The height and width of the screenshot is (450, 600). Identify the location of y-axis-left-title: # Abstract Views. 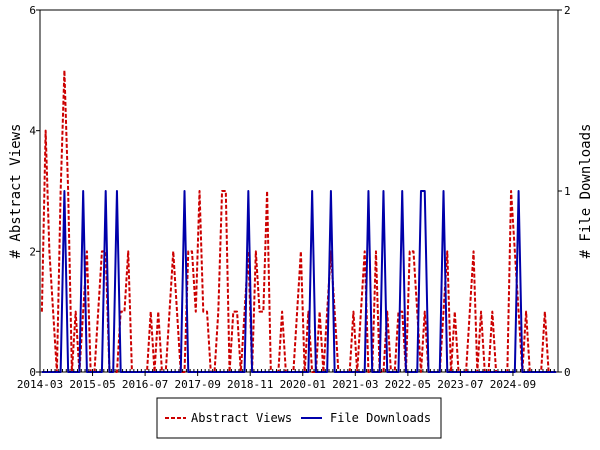
(16, 191).